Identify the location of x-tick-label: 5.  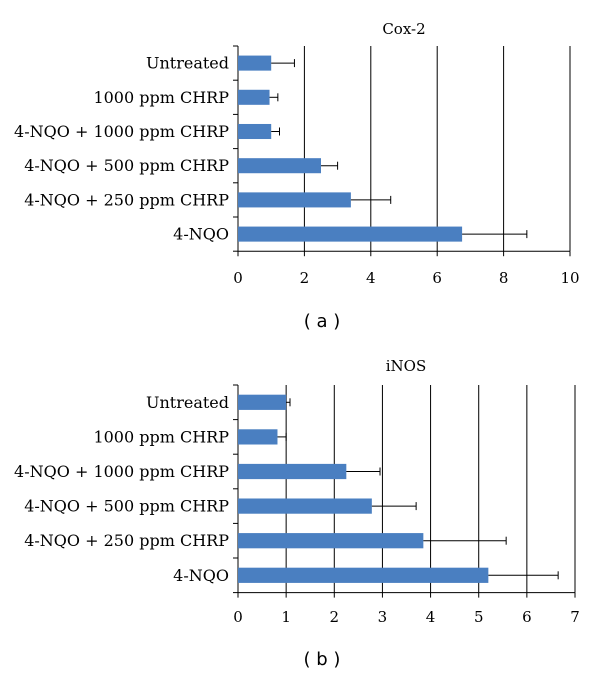
(479, 617).